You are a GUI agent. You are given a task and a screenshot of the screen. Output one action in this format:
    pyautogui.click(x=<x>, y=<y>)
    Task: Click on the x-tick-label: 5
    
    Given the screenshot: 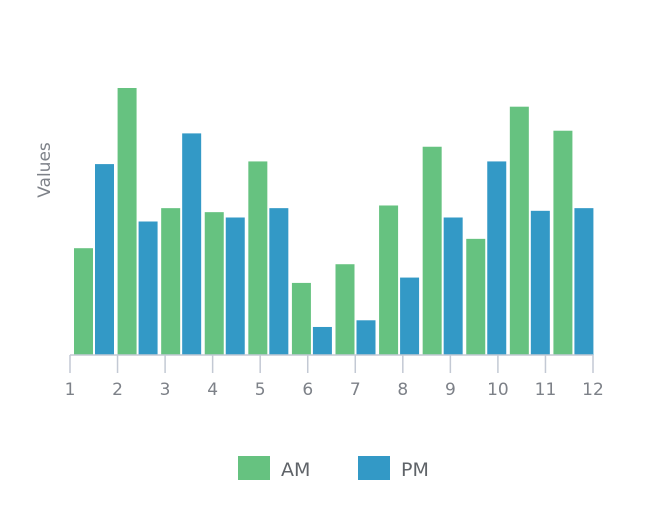 What is the action you would take?
    pyautogui.click(x=260, y=390)
    